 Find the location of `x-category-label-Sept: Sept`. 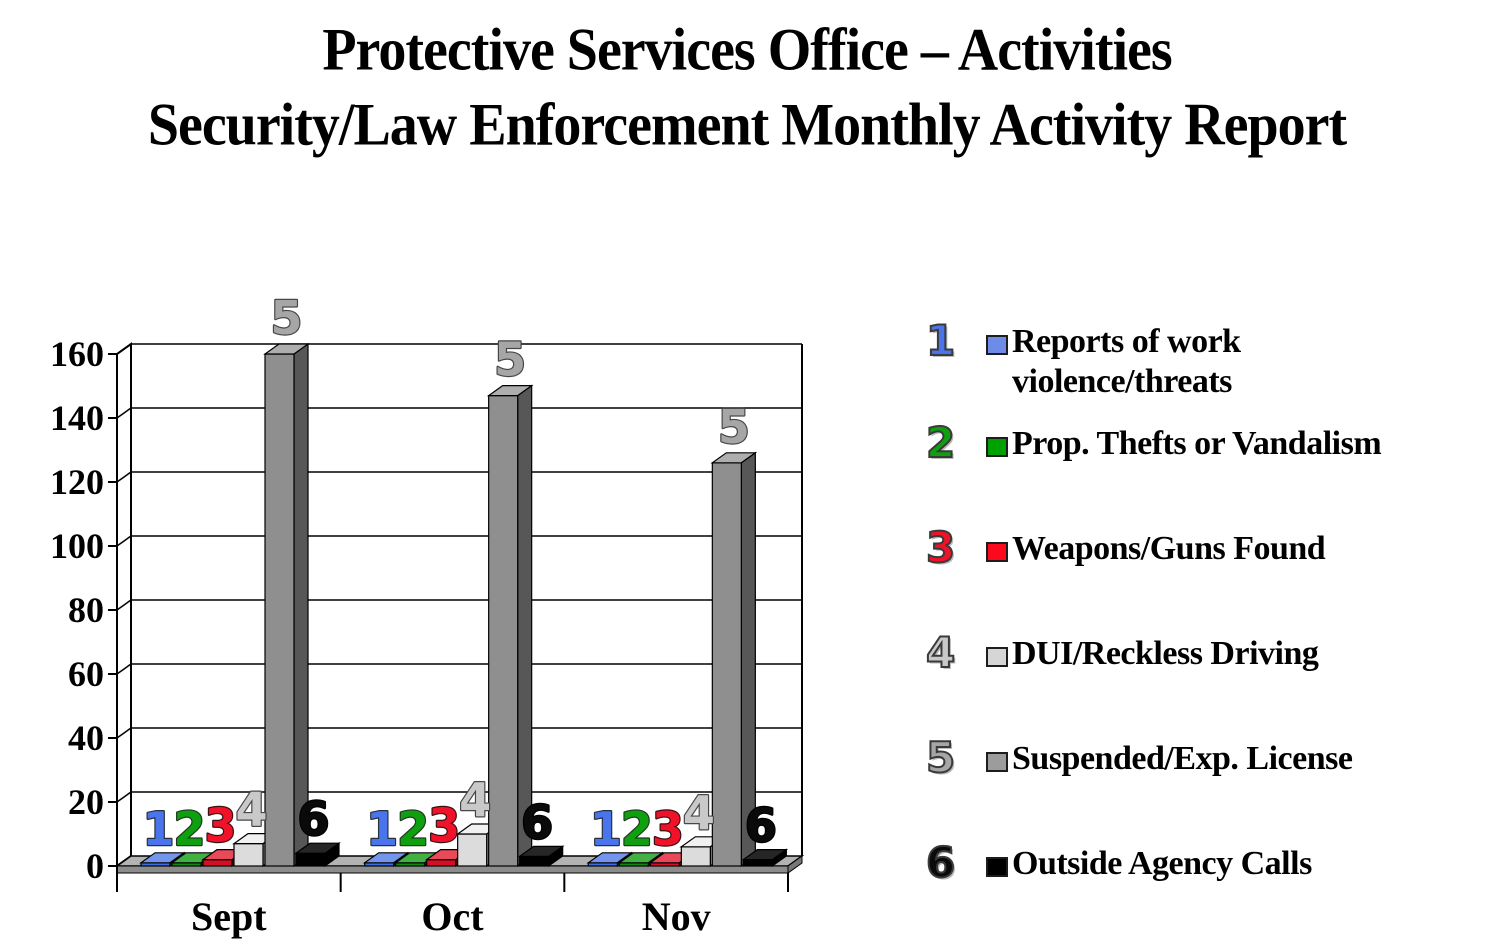

x-category-label-Sept: Sept is located at coordinates (229, 916).